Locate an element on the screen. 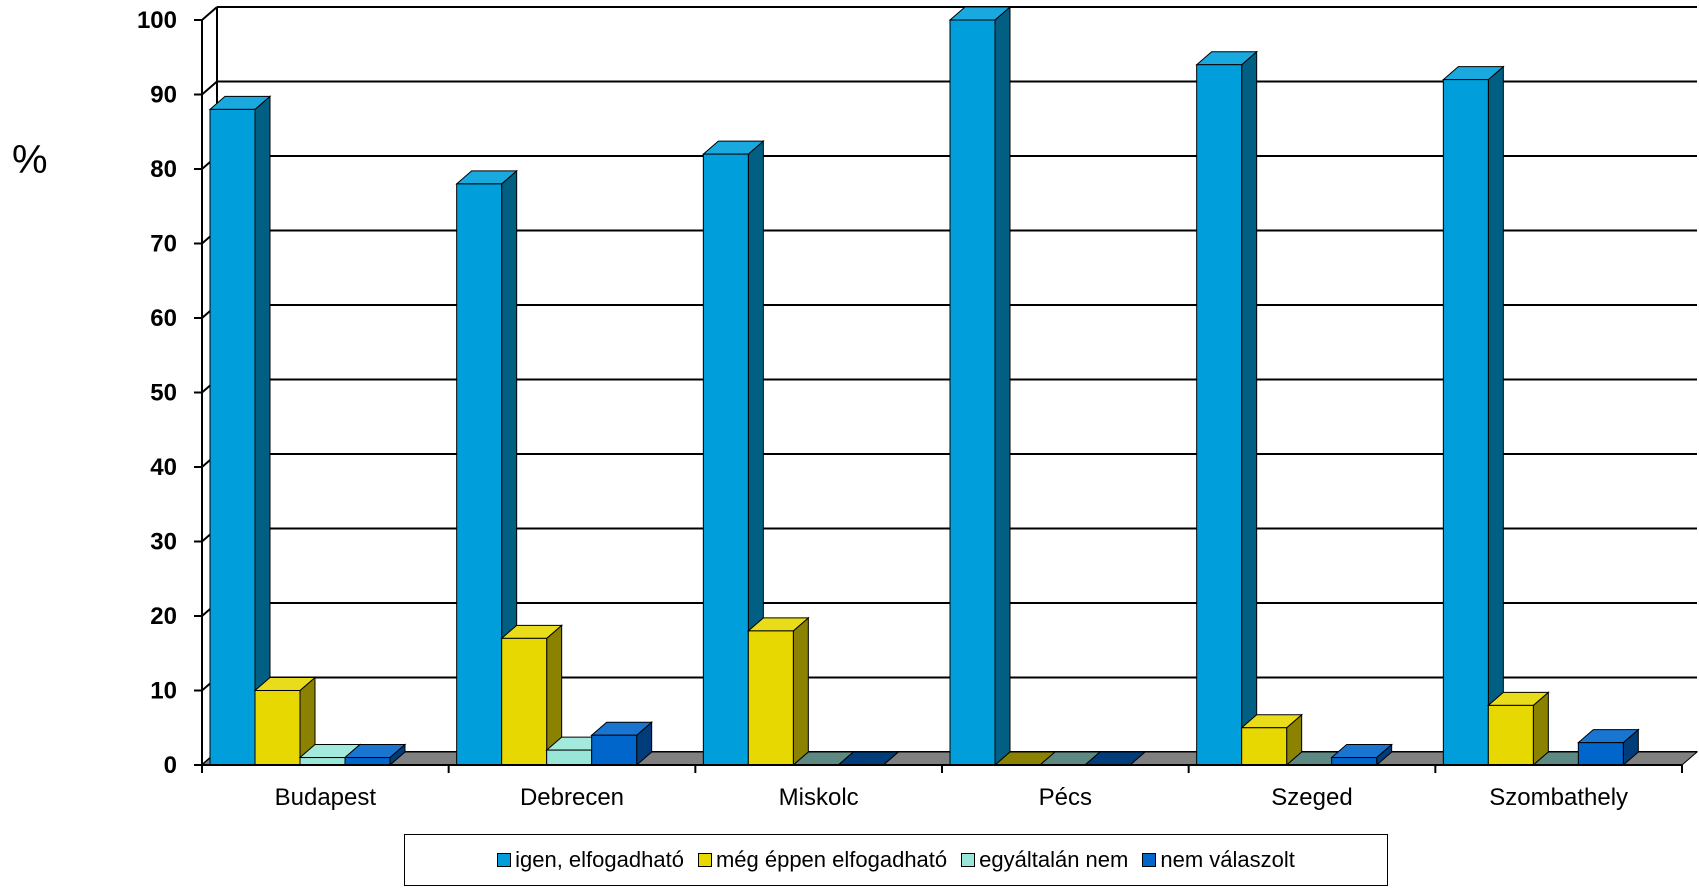 This screenshot has height=889, width=1699. y-tick-label: 0 is located at coordinates (170, 765).